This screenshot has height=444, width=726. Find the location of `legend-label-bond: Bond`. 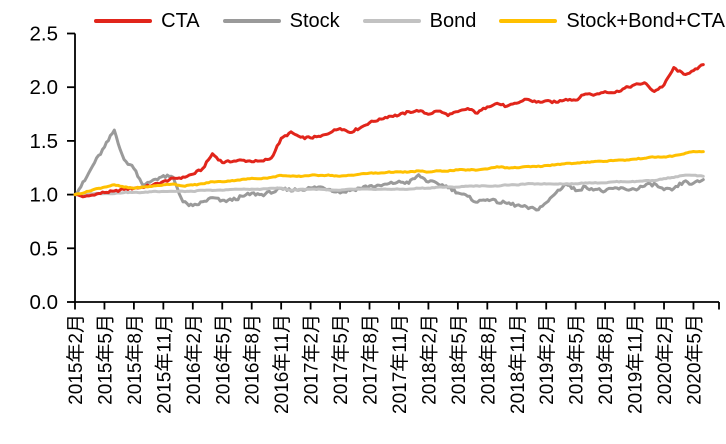

legend-label-bond: Bond is located at coordinates (453, 21).